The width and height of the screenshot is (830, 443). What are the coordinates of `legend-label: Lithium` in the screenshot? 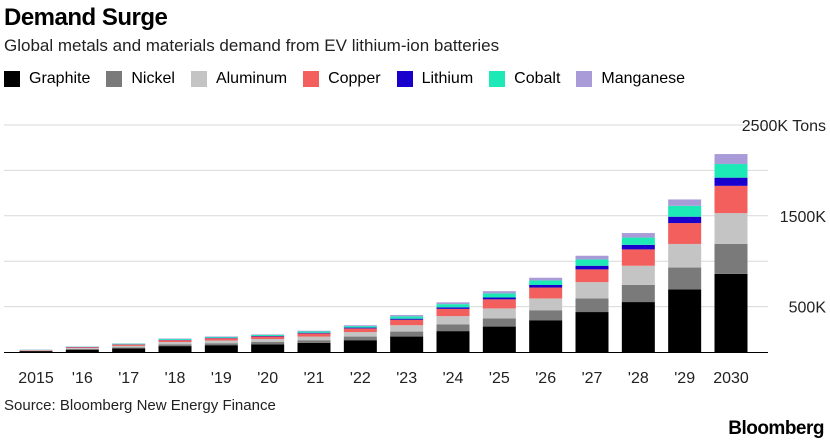 It's located at (447, 78).